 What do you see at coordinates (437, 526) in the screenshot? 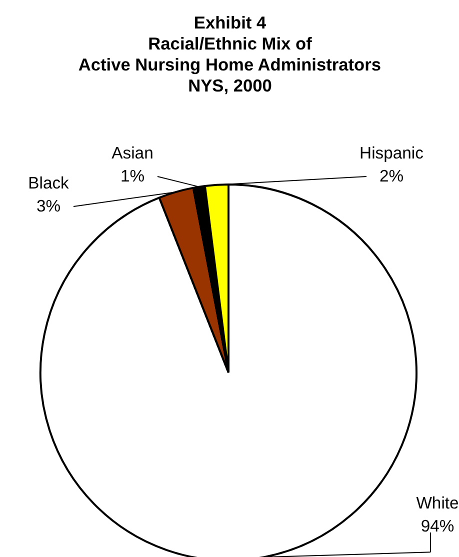
I see `data-label: 94%` at bounding box center [437, 526].